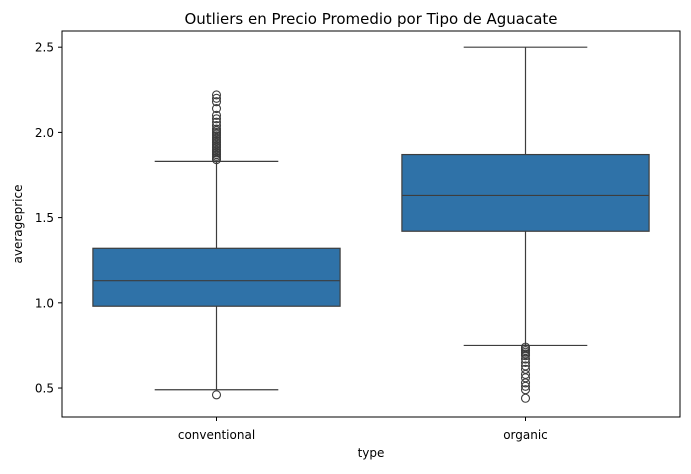  What do you see at coordinates (363, 429) in the screenshot?
I see `x-axis: conventional organic` at bounding box center [363, 429].